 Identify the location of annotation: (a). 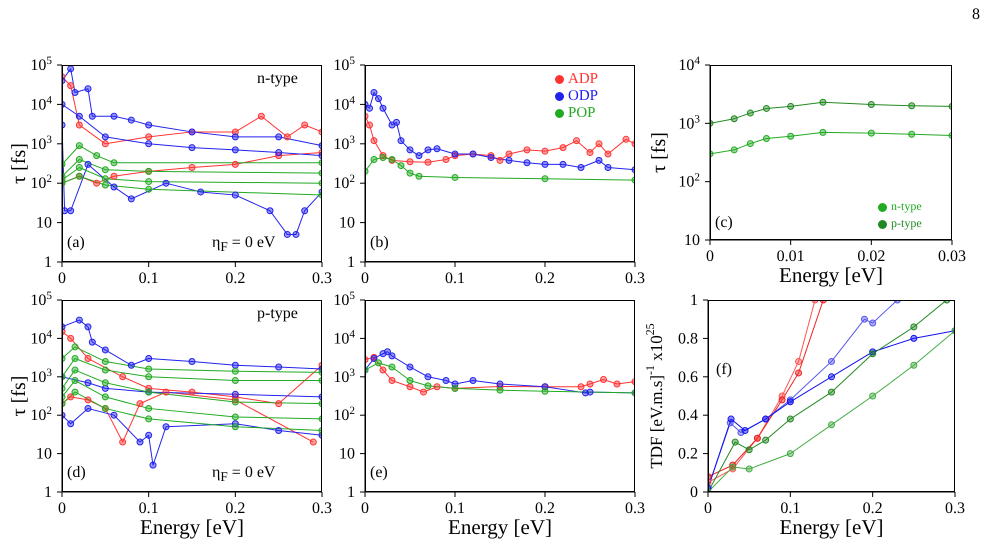
(76, 243).